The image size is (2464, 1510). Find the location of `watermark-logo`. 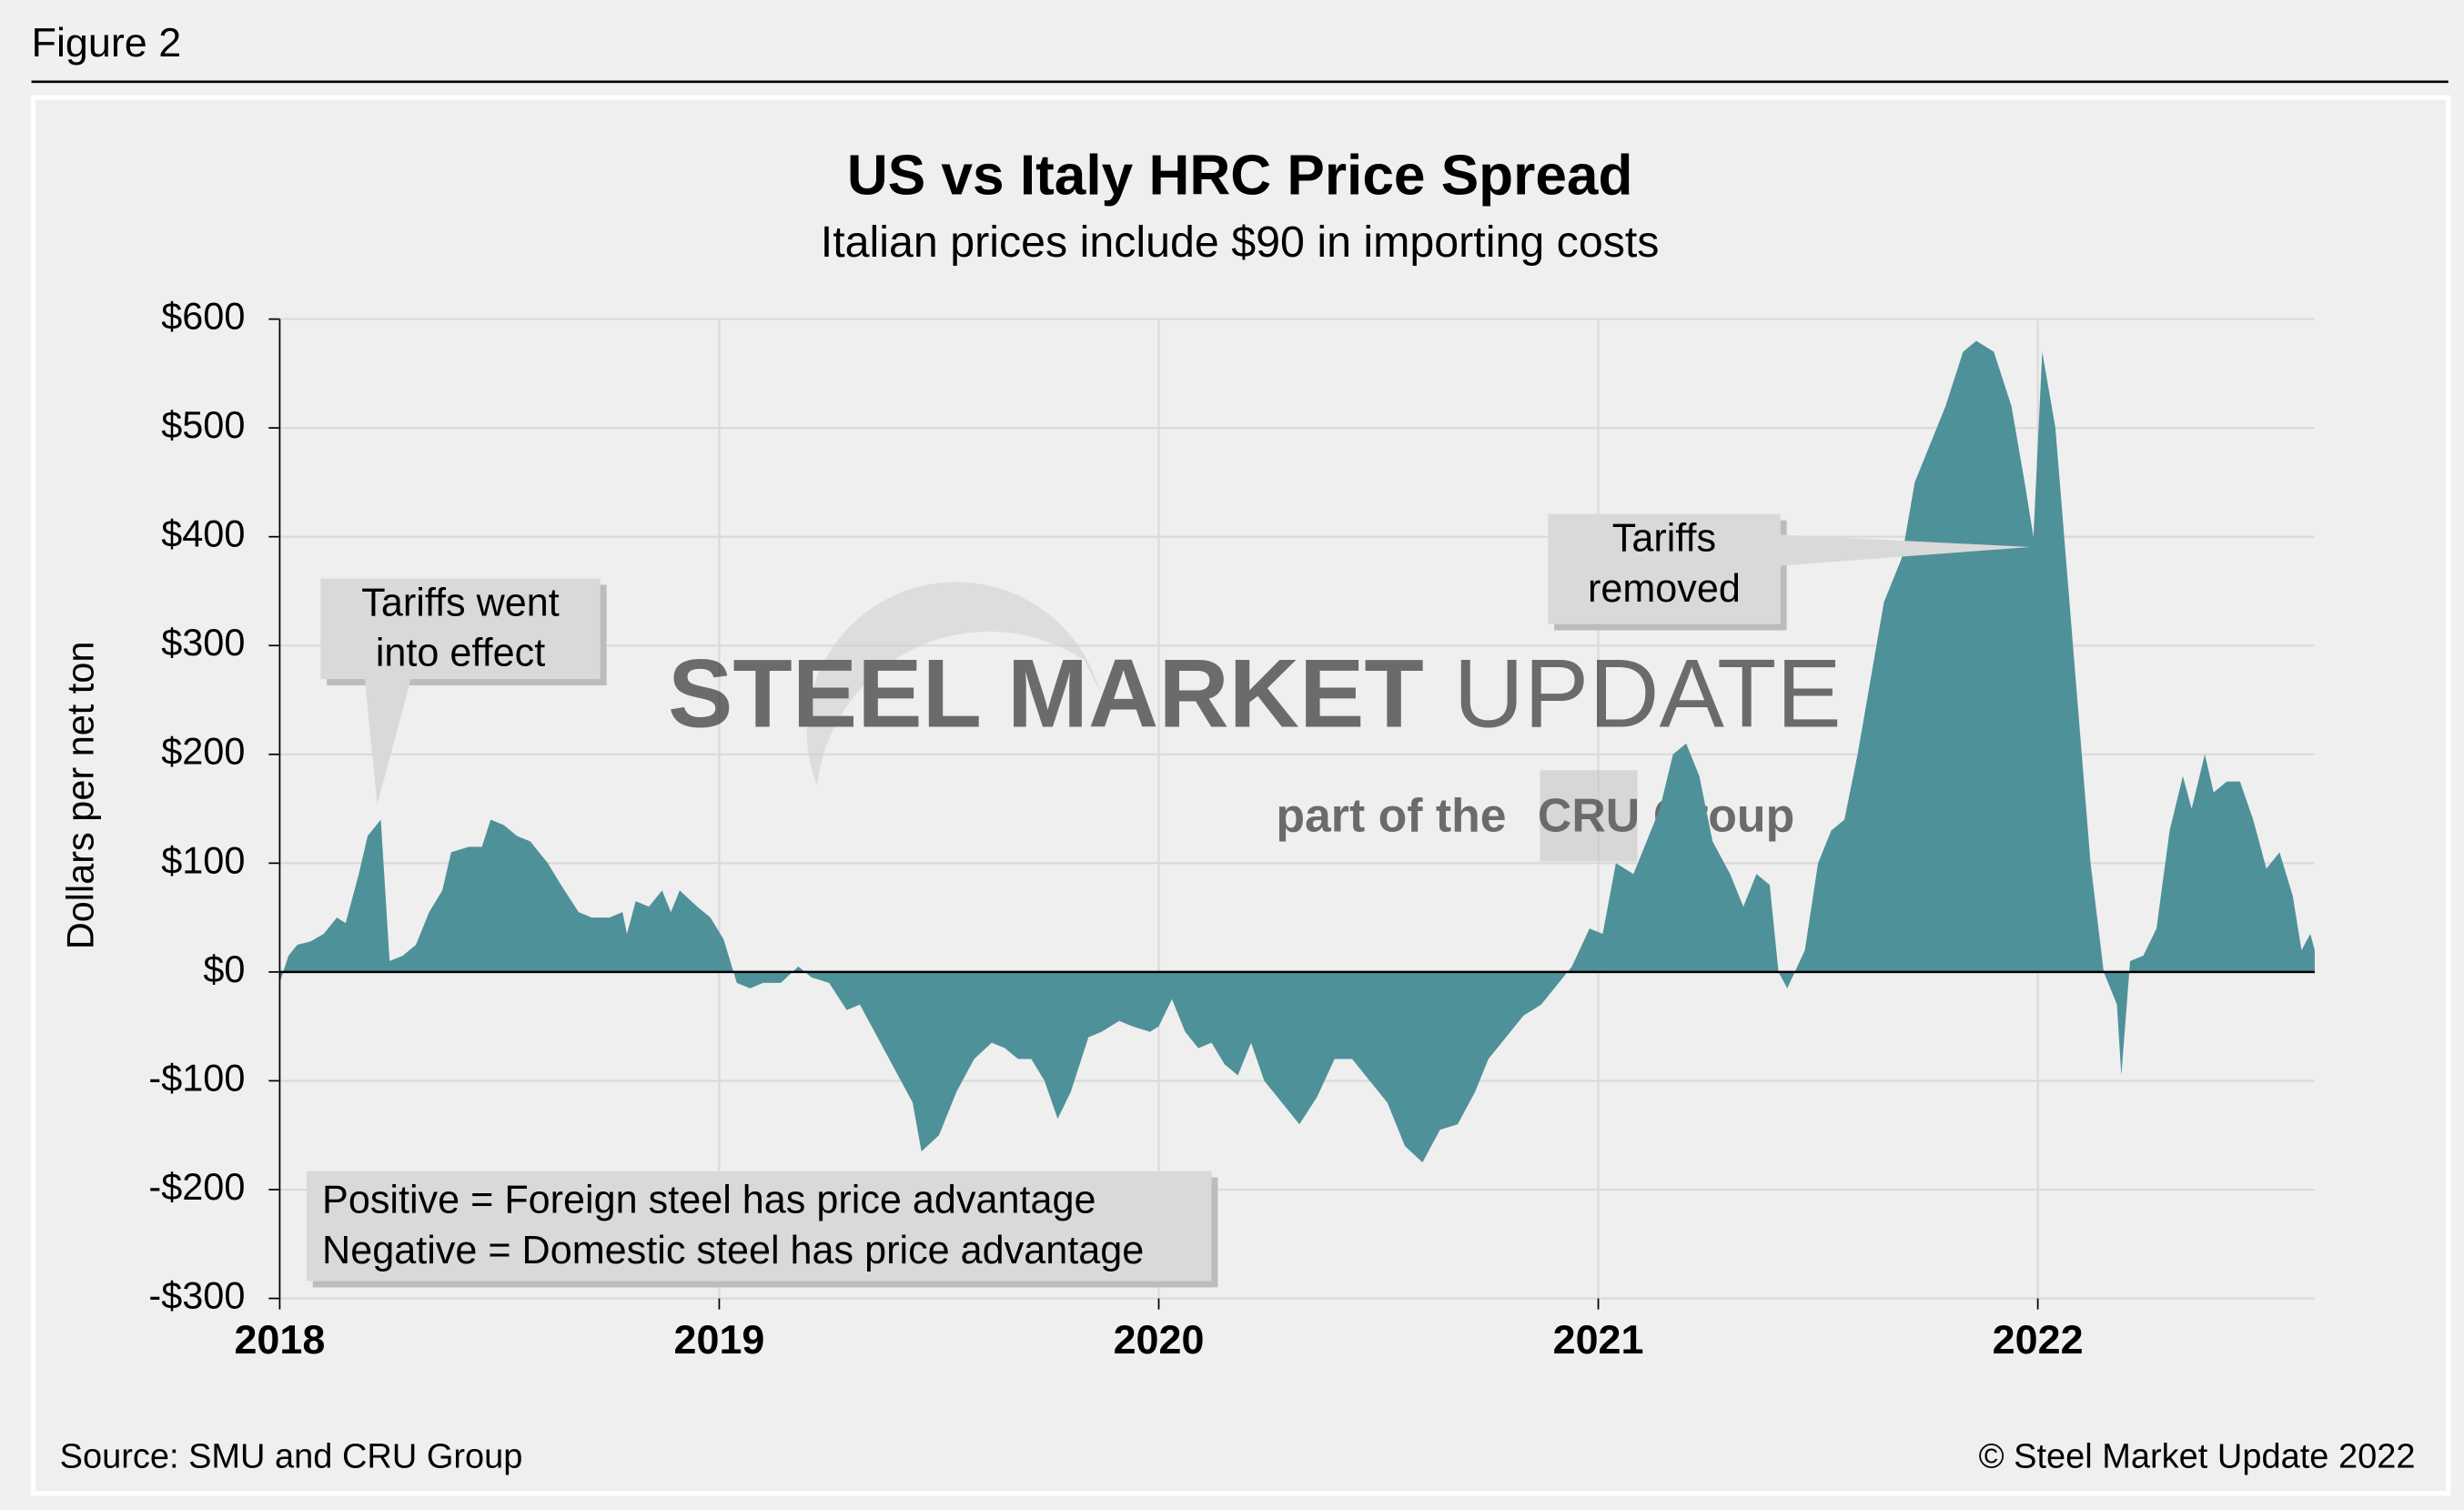

watermark-logo is located at coordinates (1589, 816).